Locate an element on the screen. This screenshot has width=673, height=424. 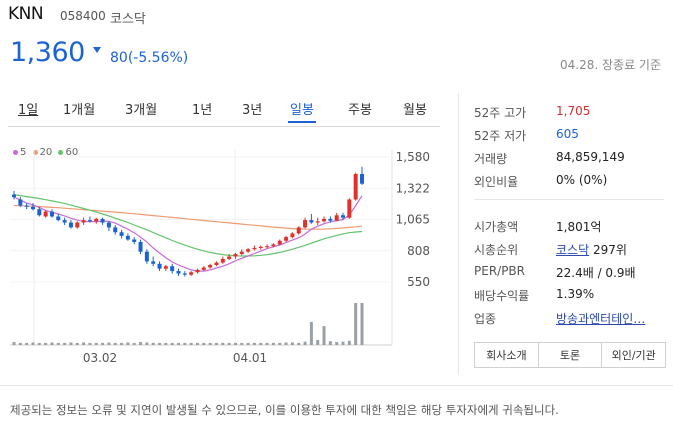
footer-divider is located at coordinates (336, 385).